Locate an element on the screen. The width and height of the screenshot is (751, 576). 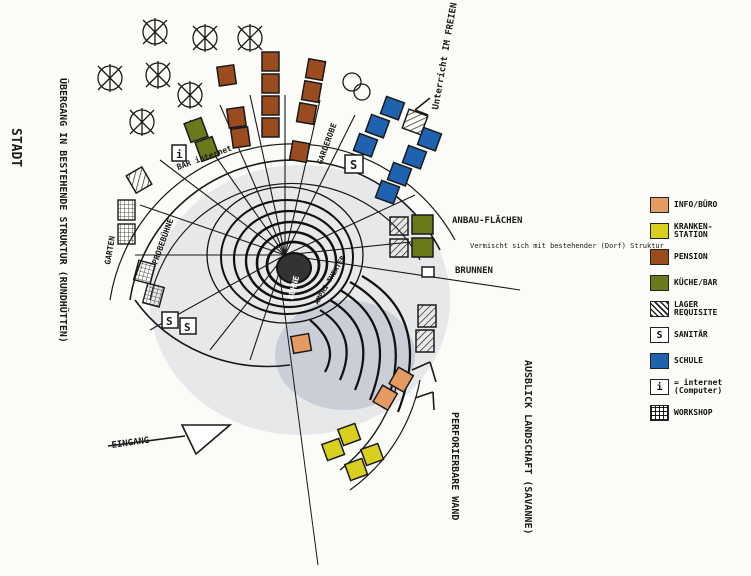
label-garderobe: GARDEROBE is located at coordinates (326, 144).